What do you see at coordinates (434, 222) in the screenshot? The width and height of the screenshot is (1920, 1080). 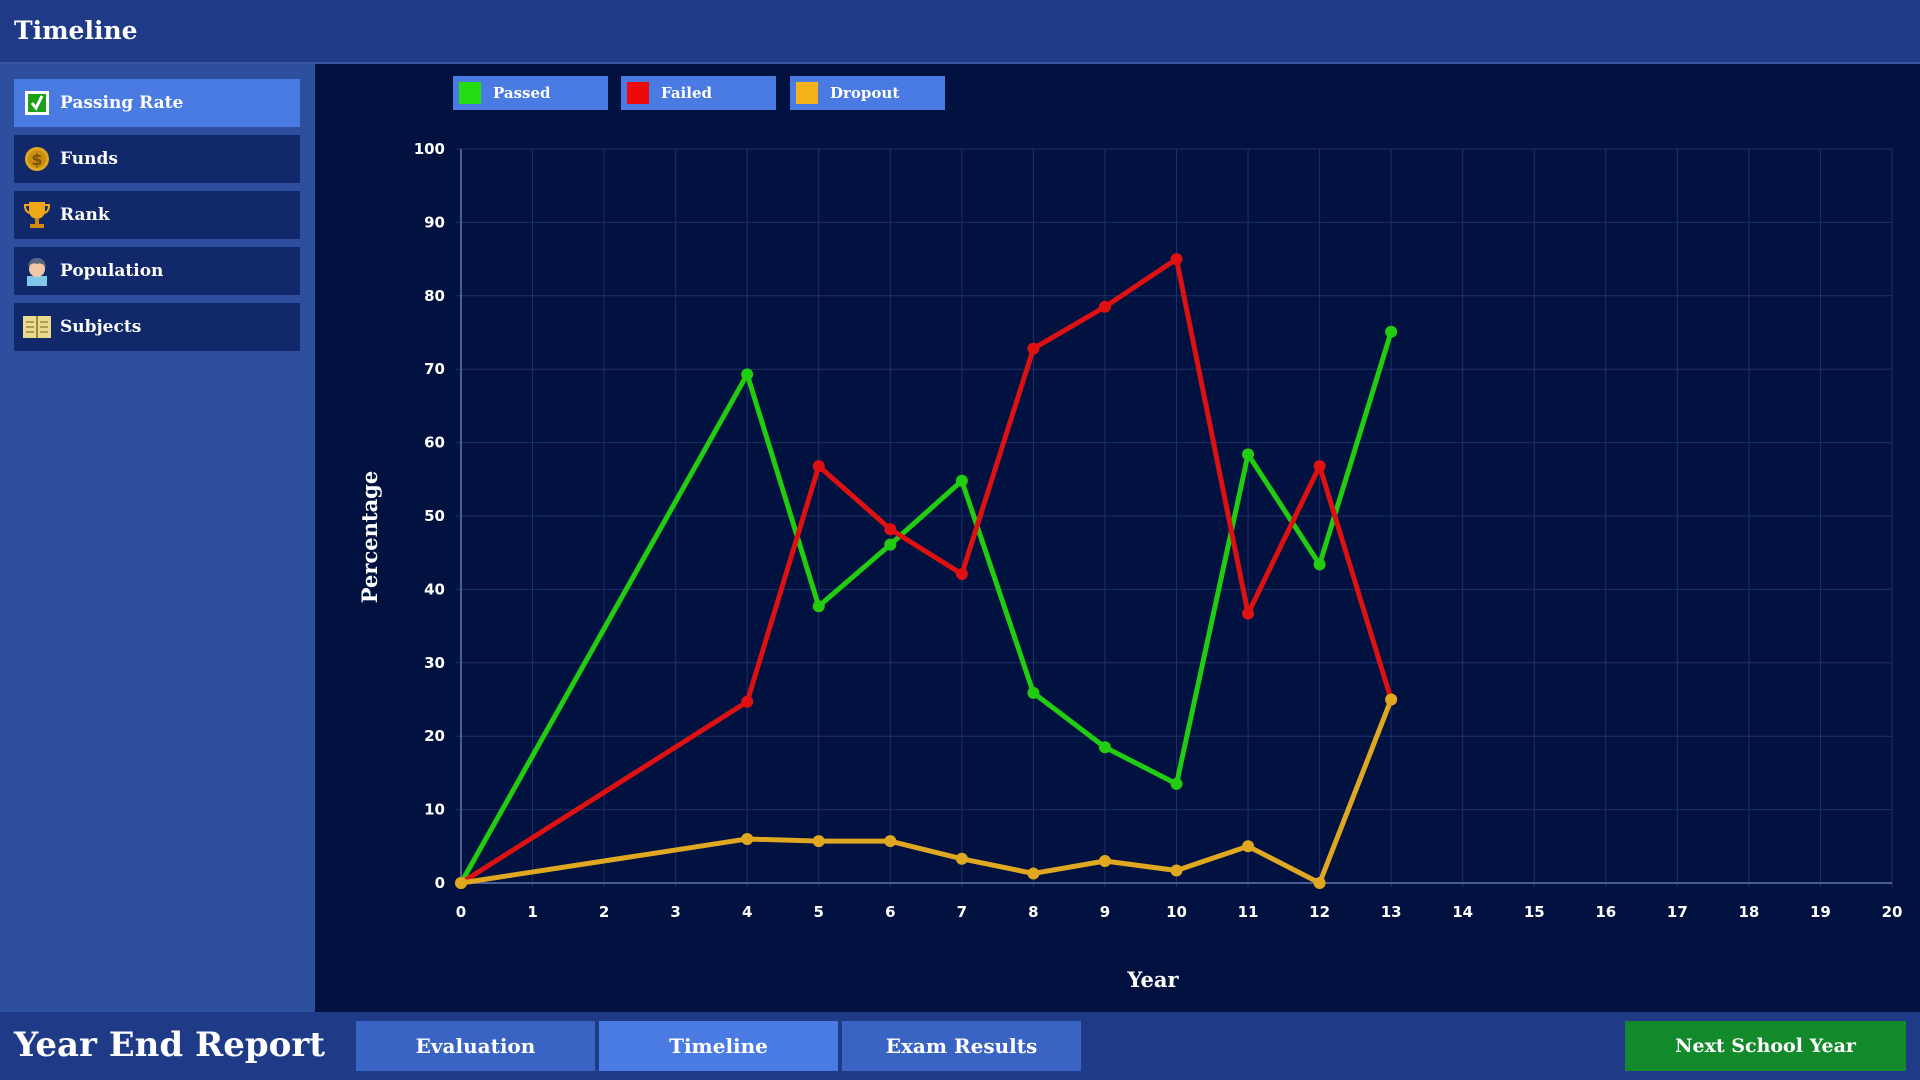 I see `y-tick-label: 90` at bounding box center [434, 222].